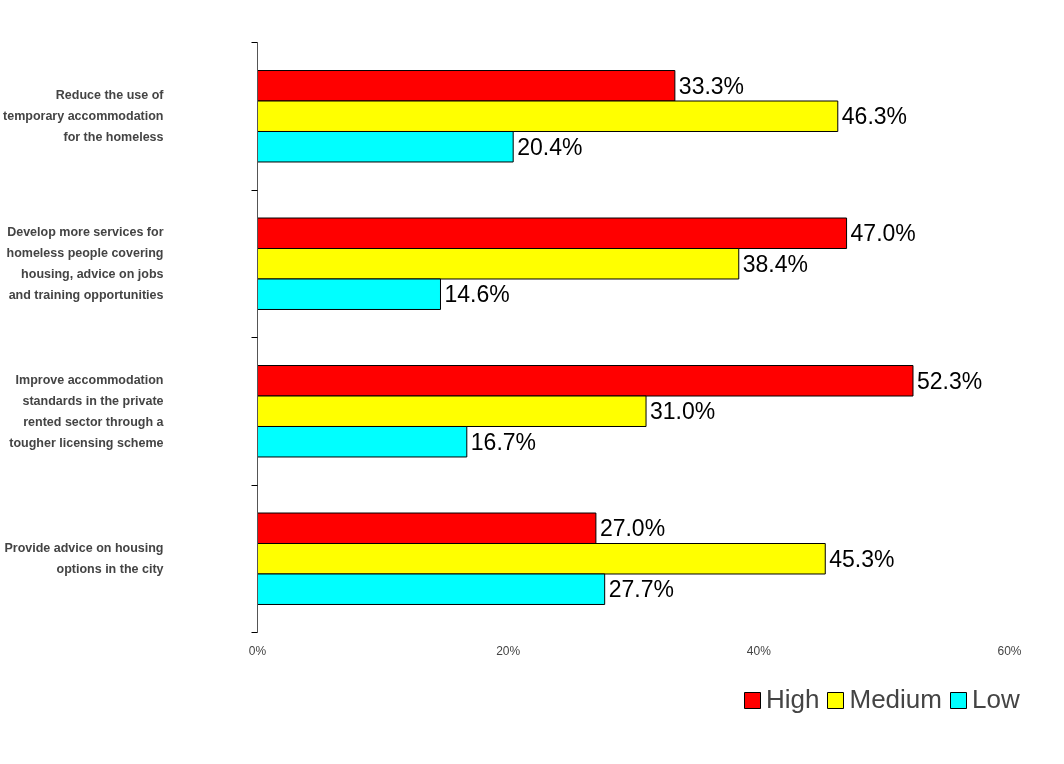  Describe the element at coordinates (641, 589) in the screenshot. I see `data-label: 27.7%` at that location.